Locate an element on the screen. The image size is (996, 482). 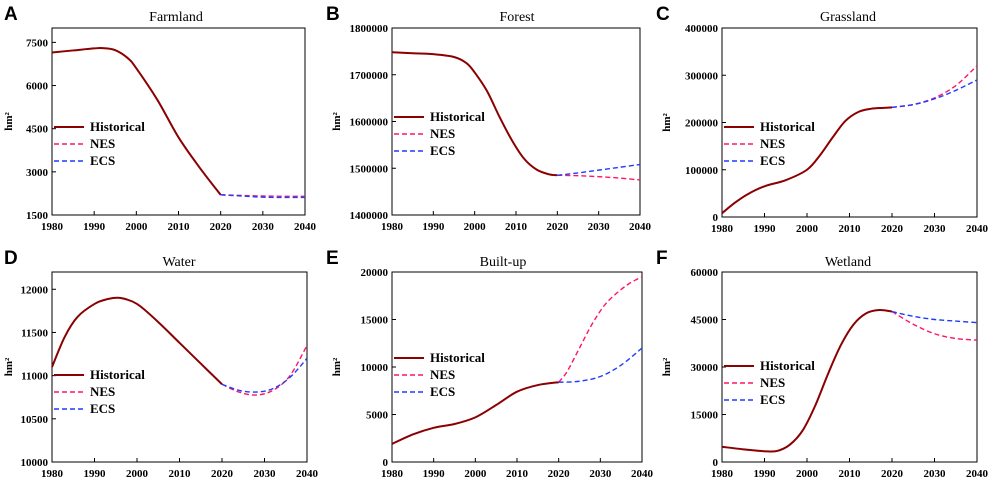
y-tick-label: 1800000 is located at coordinates (369, 29).